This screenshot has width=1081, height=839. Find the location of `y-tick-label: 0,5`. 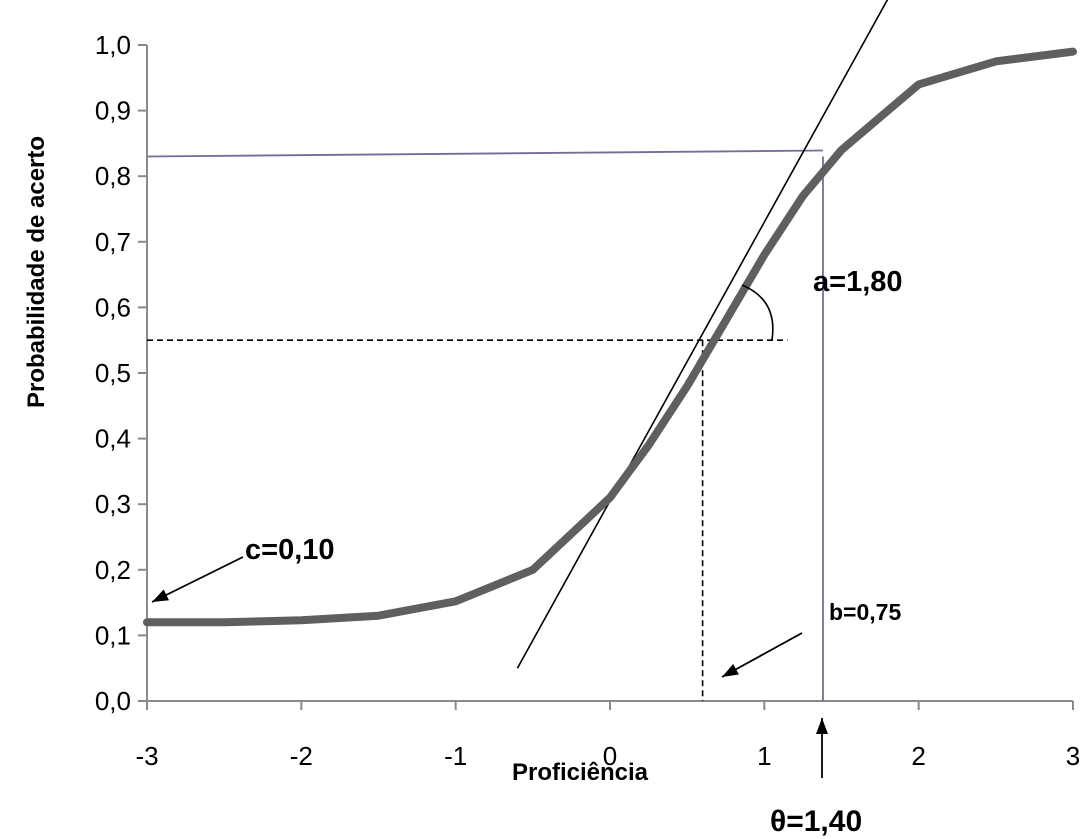

y-tick-label: 0,5 is located at coordinates (113, 373).